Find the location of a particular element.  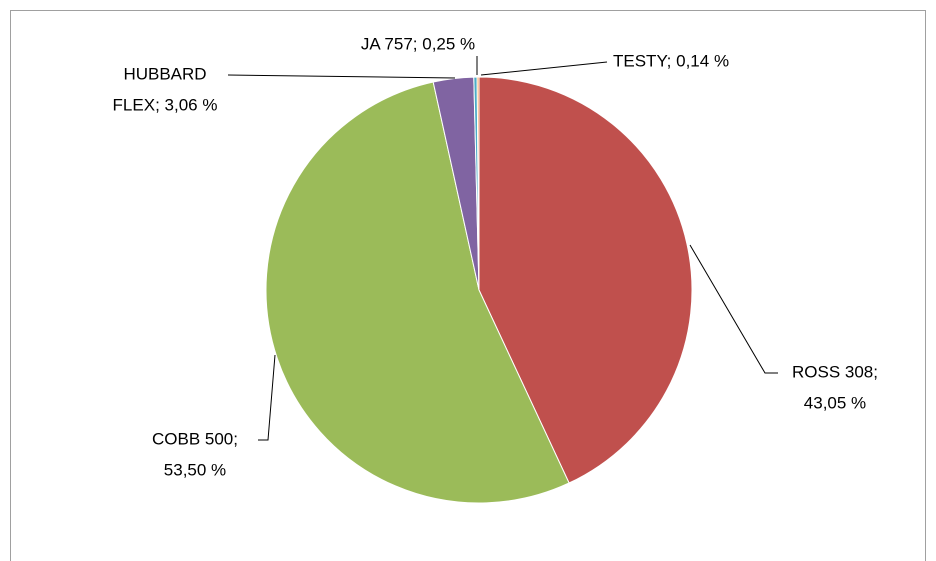

data-label: HUBBARD is located at coordinates (164, 73).